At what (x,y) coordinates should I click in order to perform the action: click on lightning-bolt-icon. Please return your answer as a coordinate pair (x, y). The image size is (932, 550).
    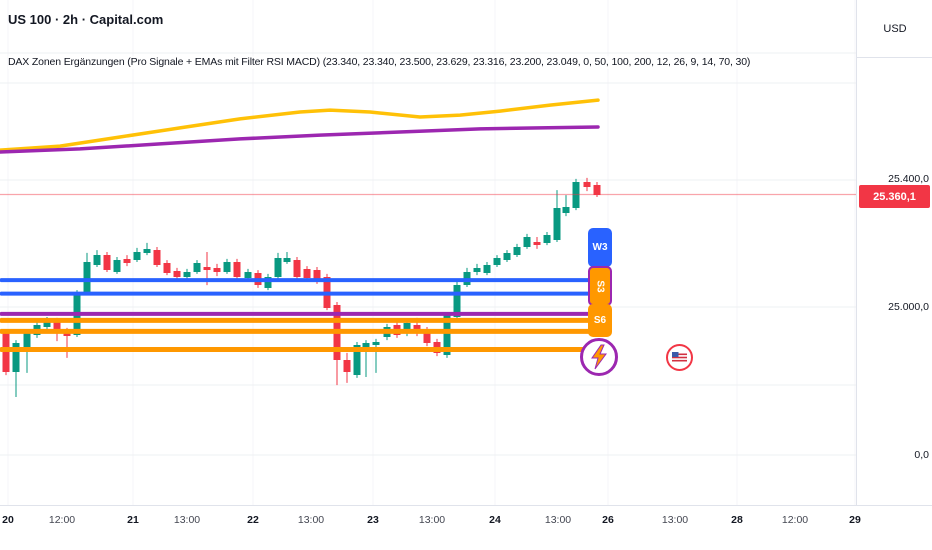
    Looking at the image, I should click on (599, 357).